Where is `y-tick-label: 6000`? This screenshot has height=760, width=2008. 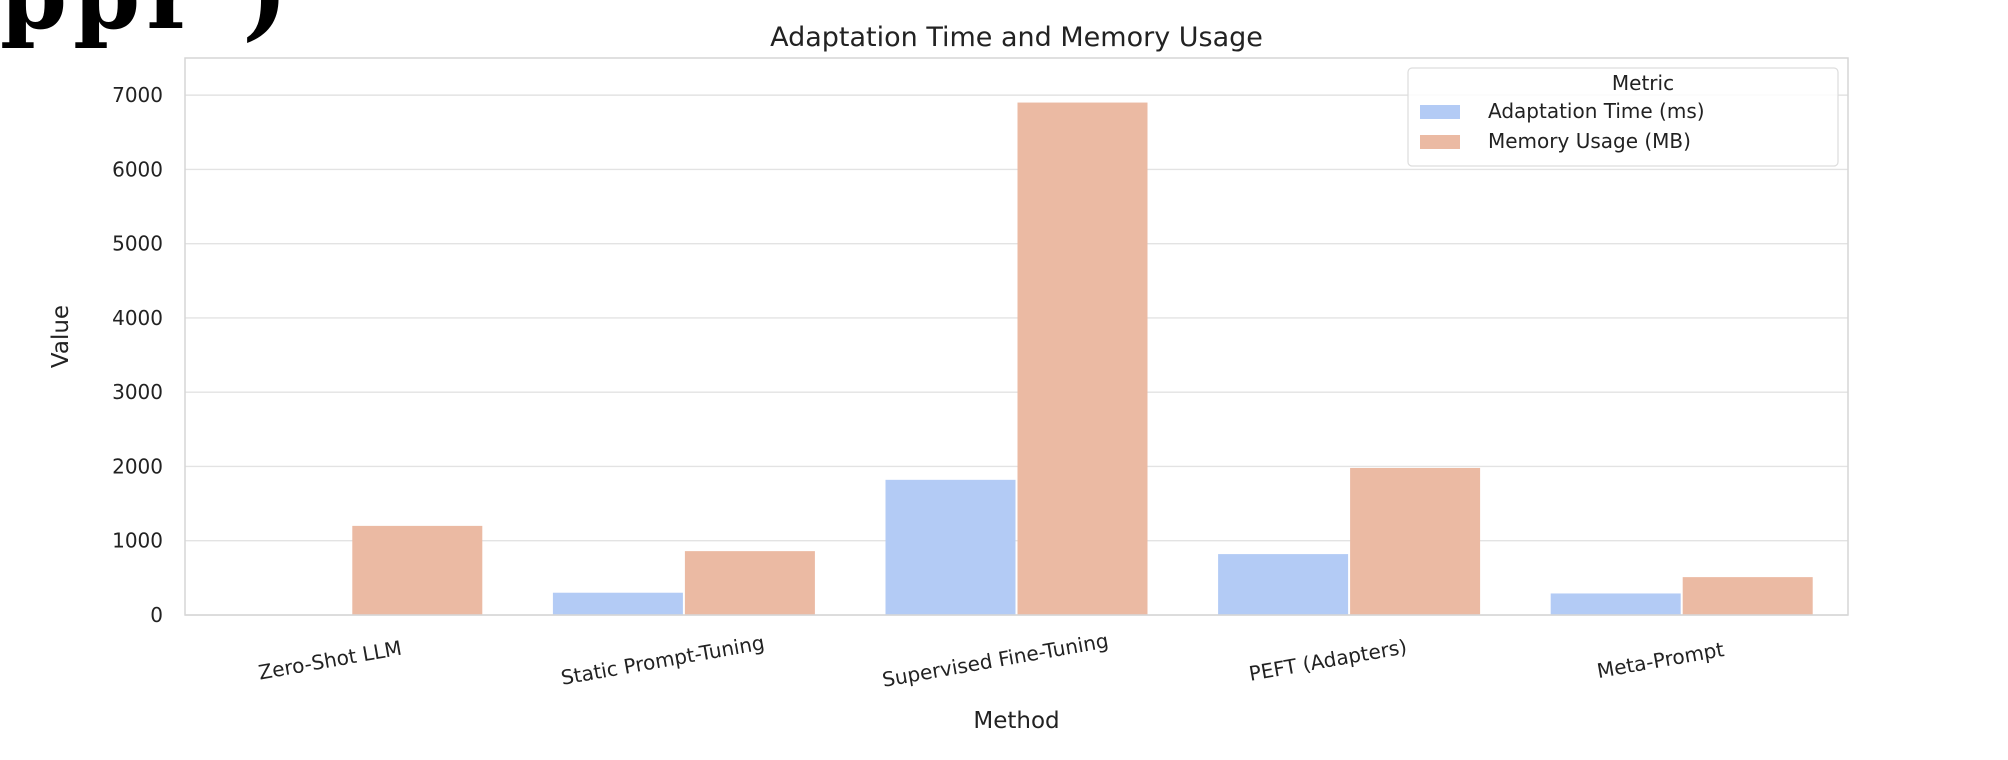 y-tick-label: 6000 is located at coordinates (137, 169).